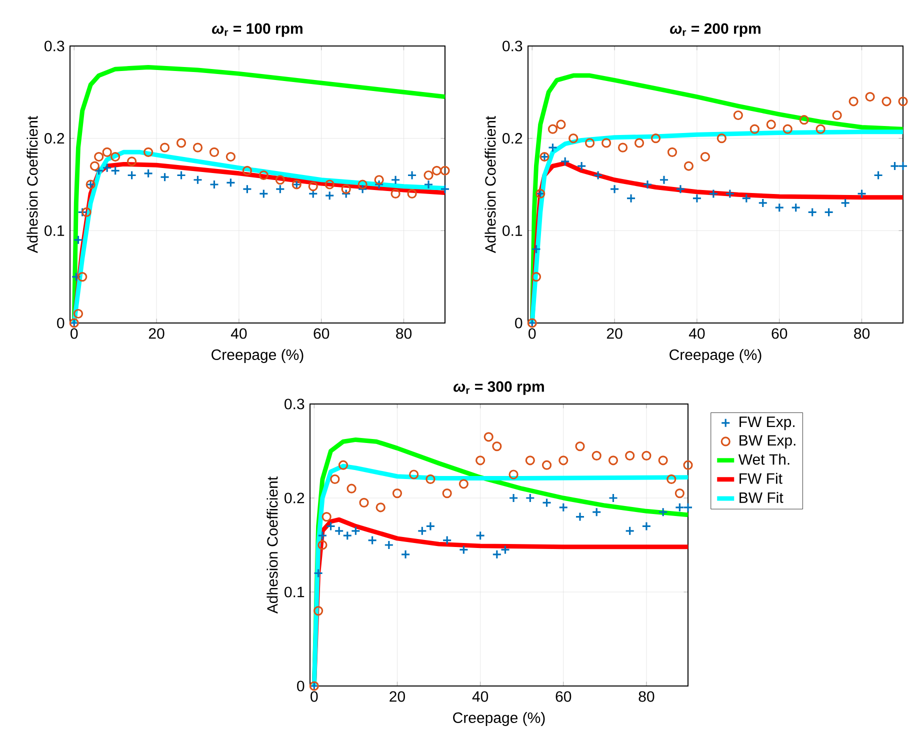 This screenshot has height=744, width=912. I want to click on legend-label: BW Exp., so click(768, 442).